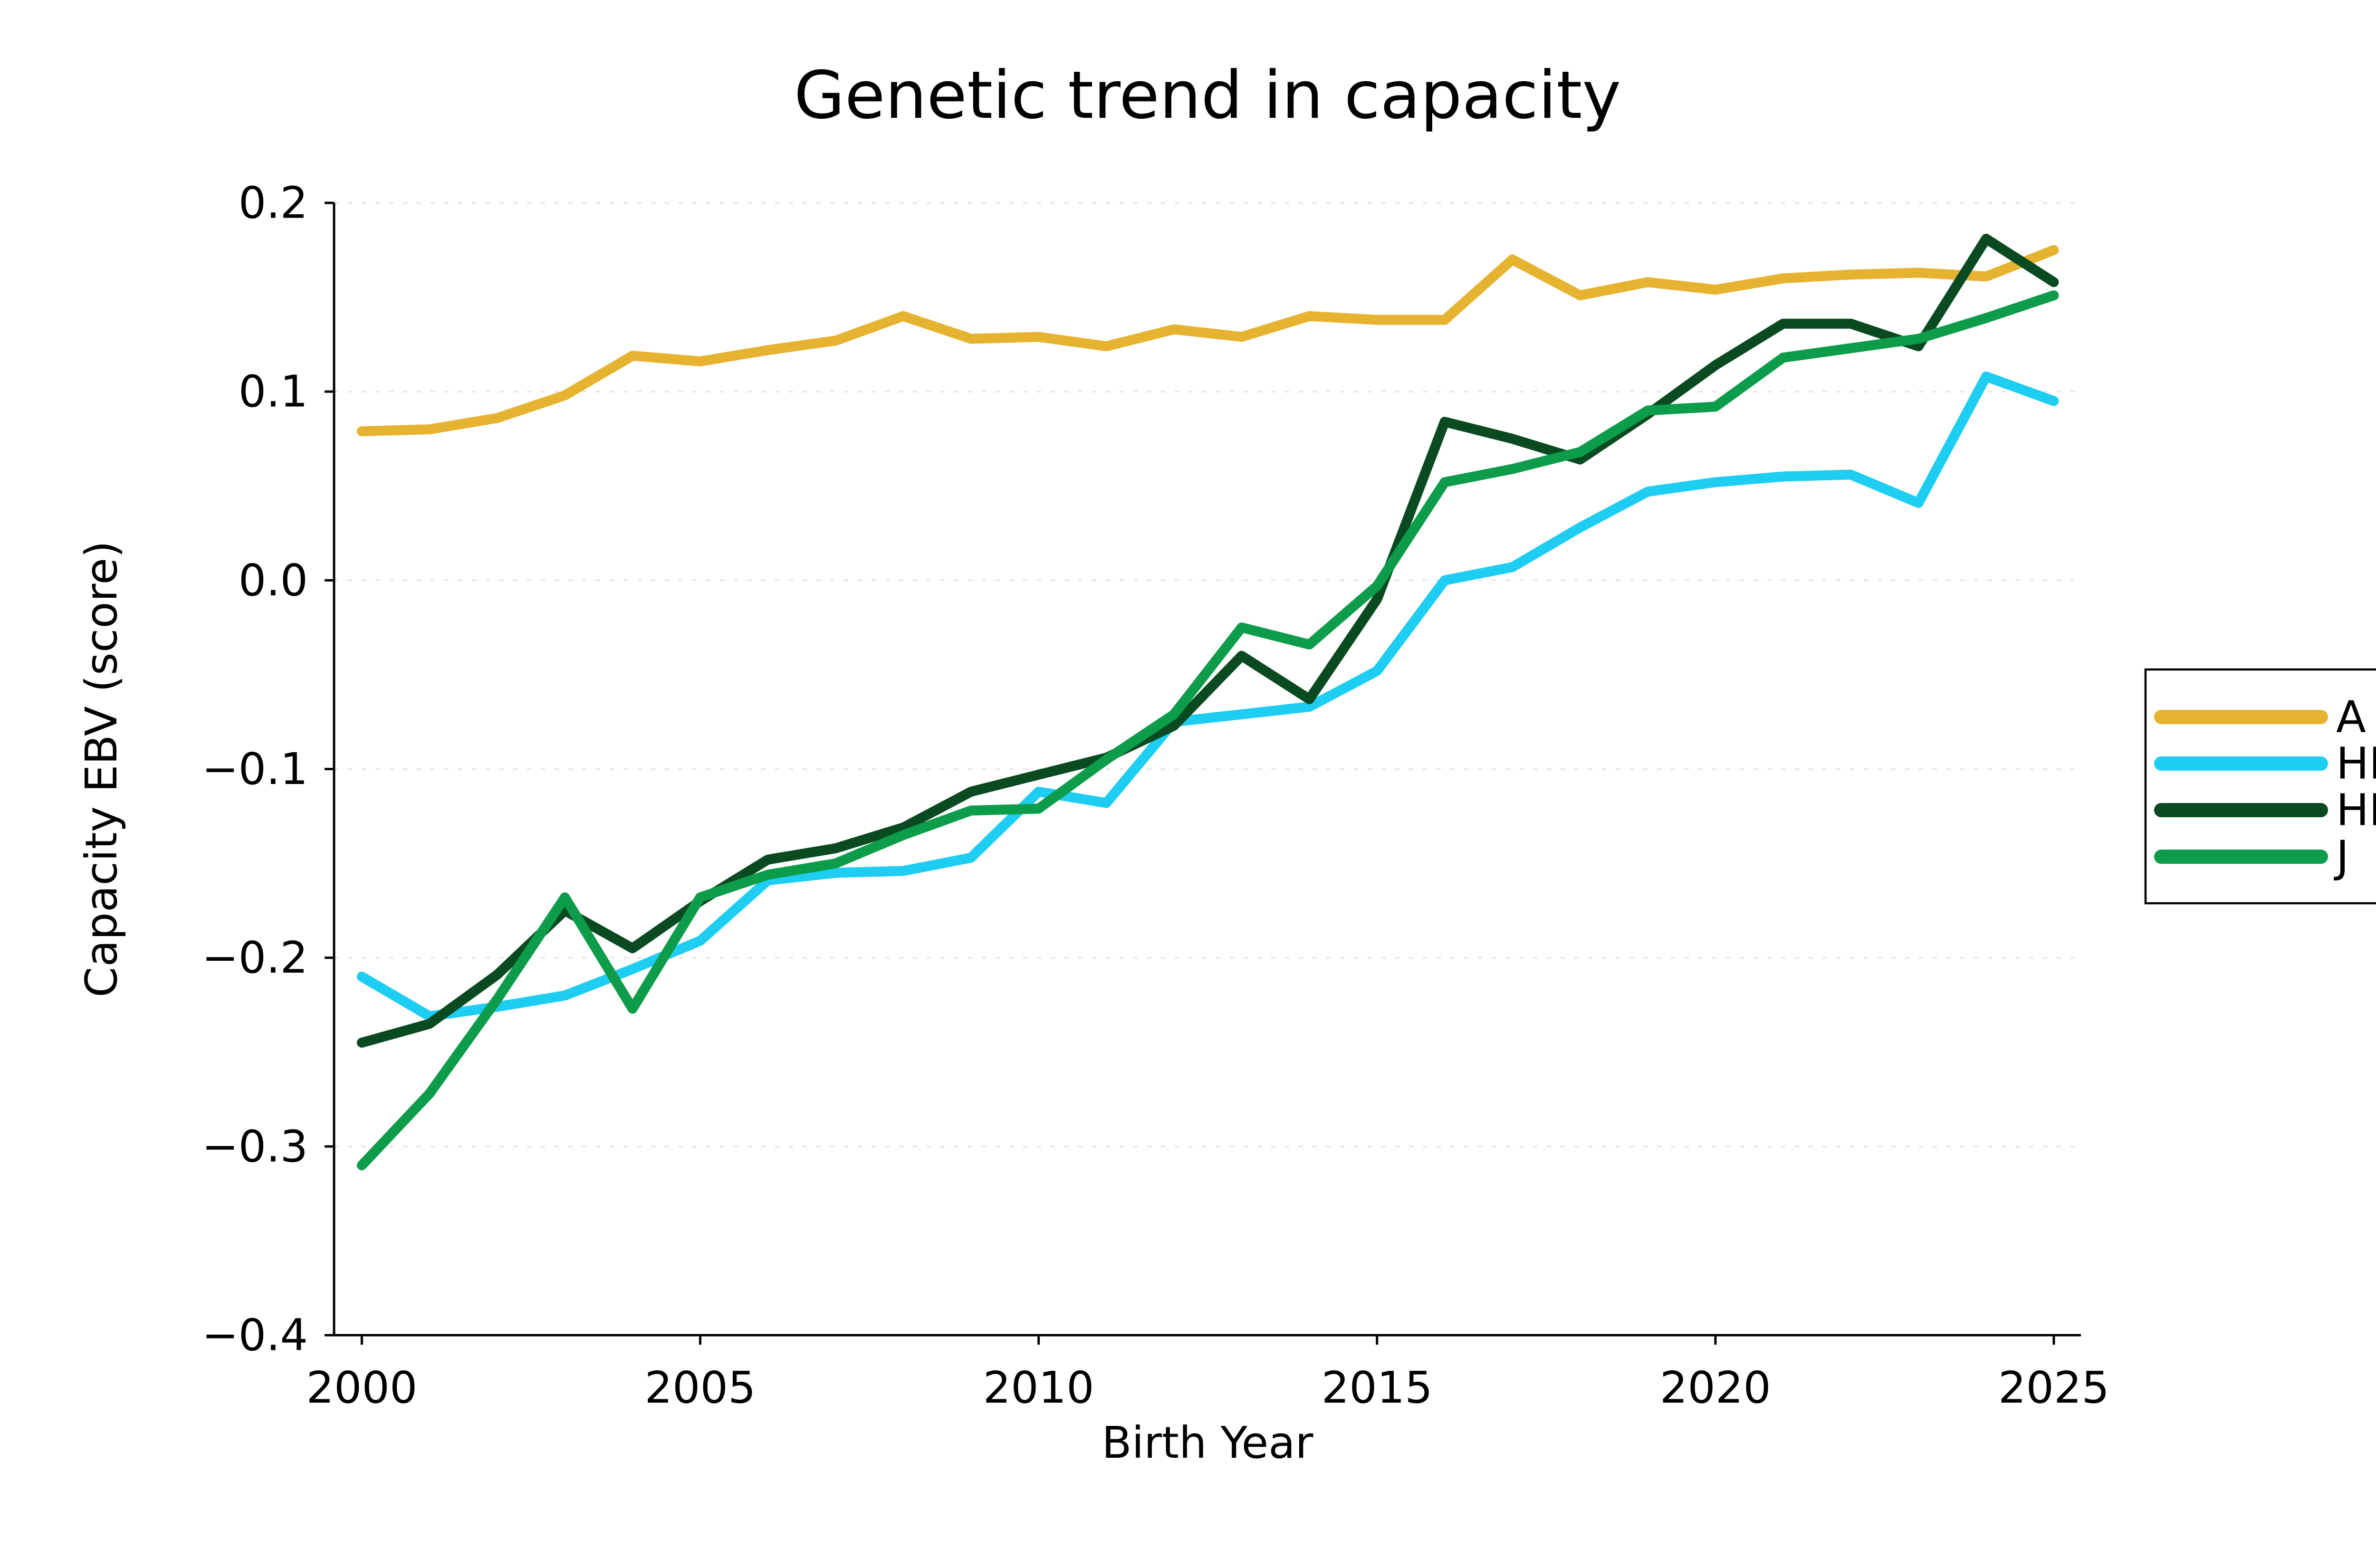  Describe the element at coordinates (255, 1146) in the screenshot. I see `y-tick-label: −0.3` at that location.